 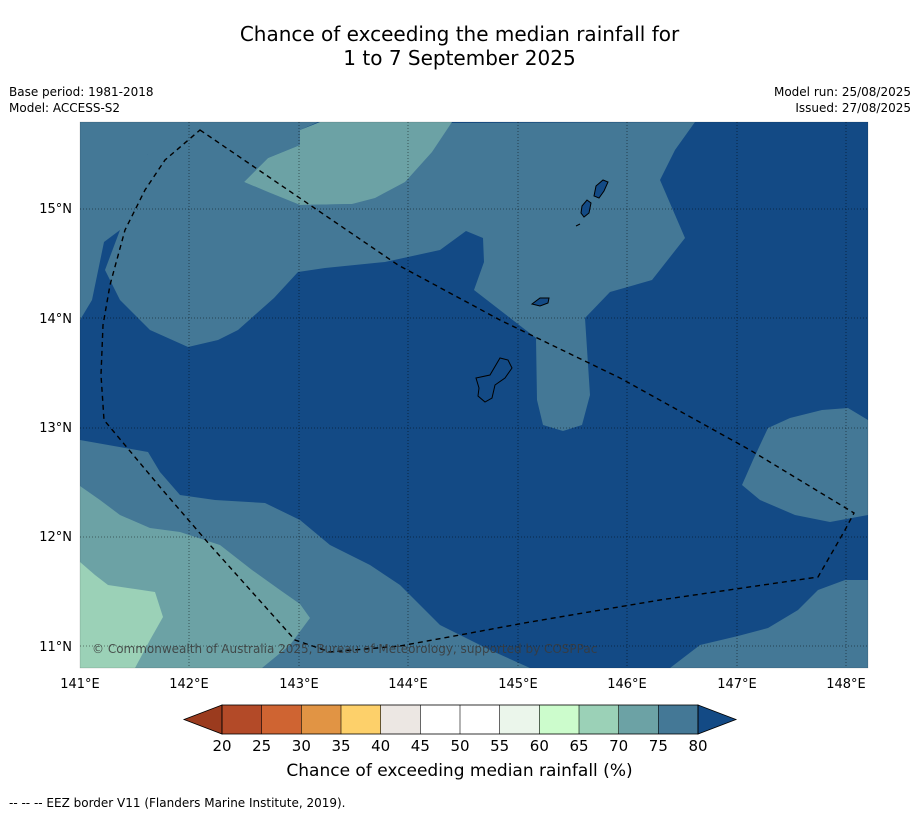 I want to click on colorbar-tick-label: 50, so click(x=459, y=746).